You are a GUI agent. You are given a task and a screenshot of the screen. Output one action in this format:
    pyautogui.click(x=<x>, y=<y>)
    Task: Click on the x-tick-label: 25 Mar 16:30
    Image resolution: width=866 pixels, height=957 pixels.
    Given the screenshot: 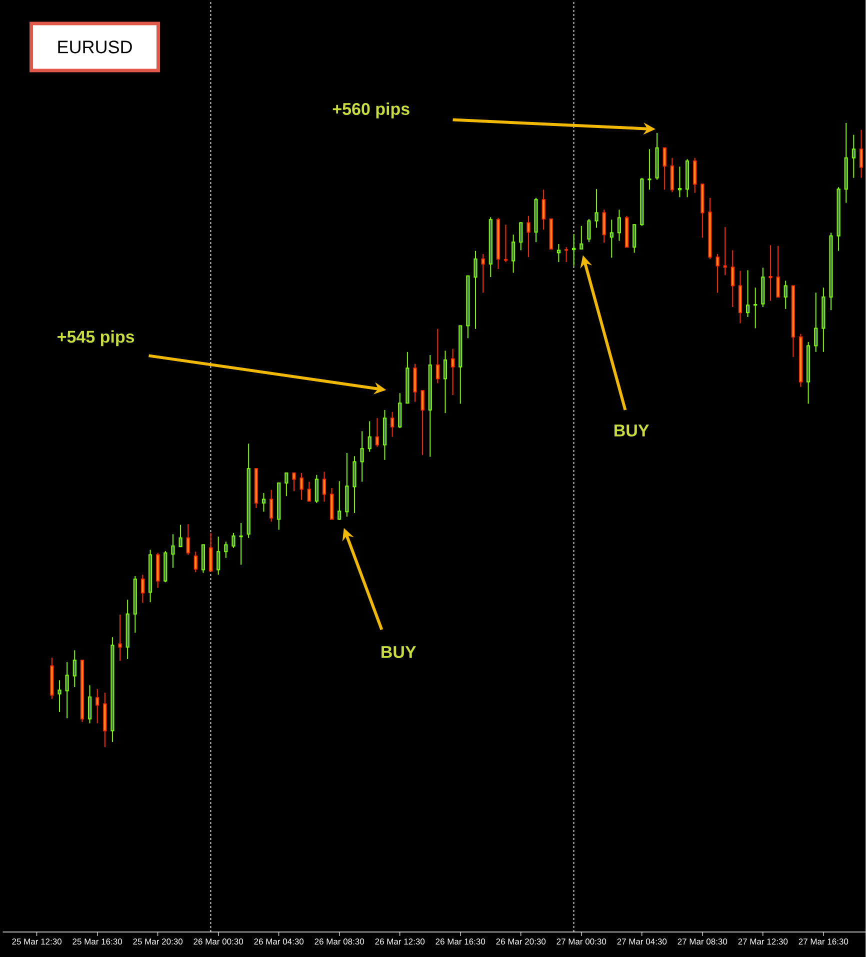 What is the action you would take?
    pyautogui.click(x=97, y=941)
    